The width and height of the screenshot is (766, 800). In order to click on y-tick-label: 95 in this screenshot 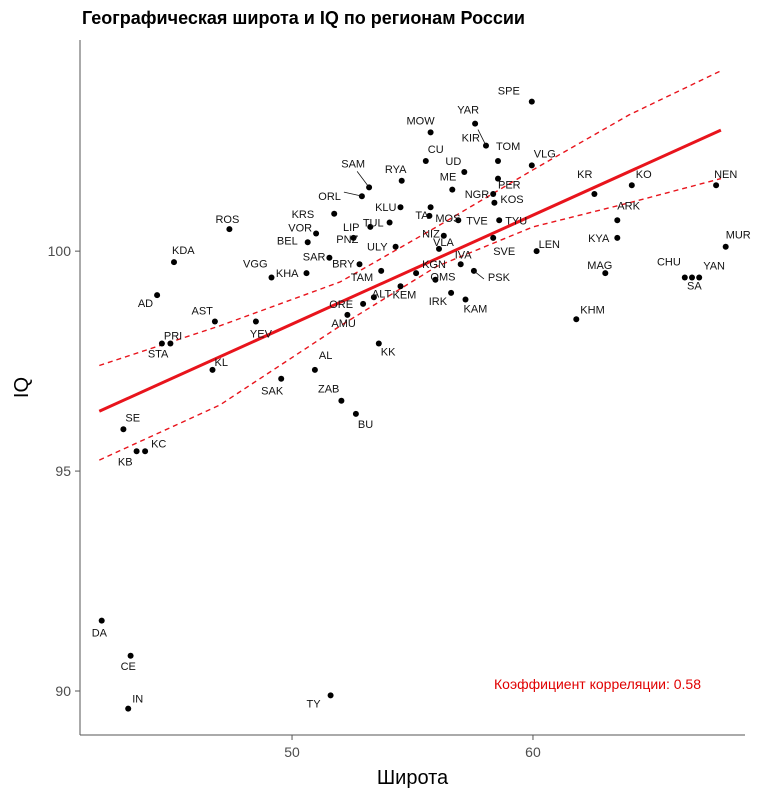, I will do `click(63, 471)`.